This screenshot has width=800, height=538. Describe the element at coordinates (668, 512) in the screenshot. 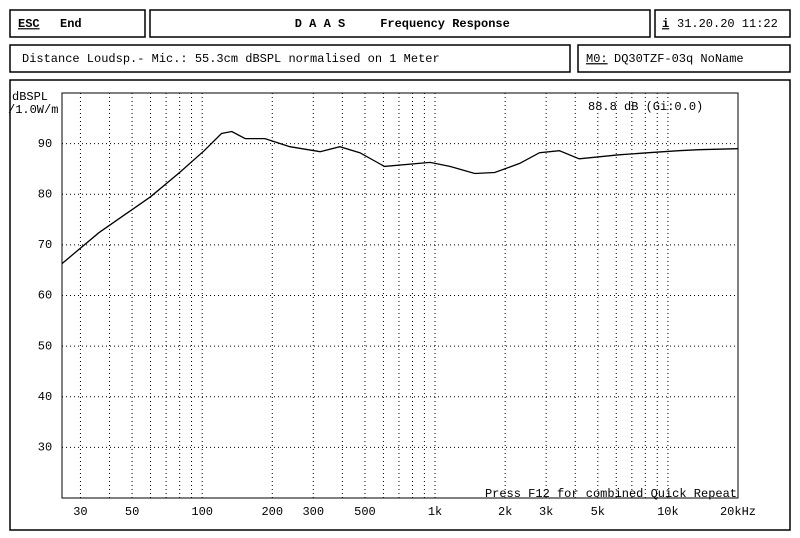

I see `x-tick-label: 10k` at that location.